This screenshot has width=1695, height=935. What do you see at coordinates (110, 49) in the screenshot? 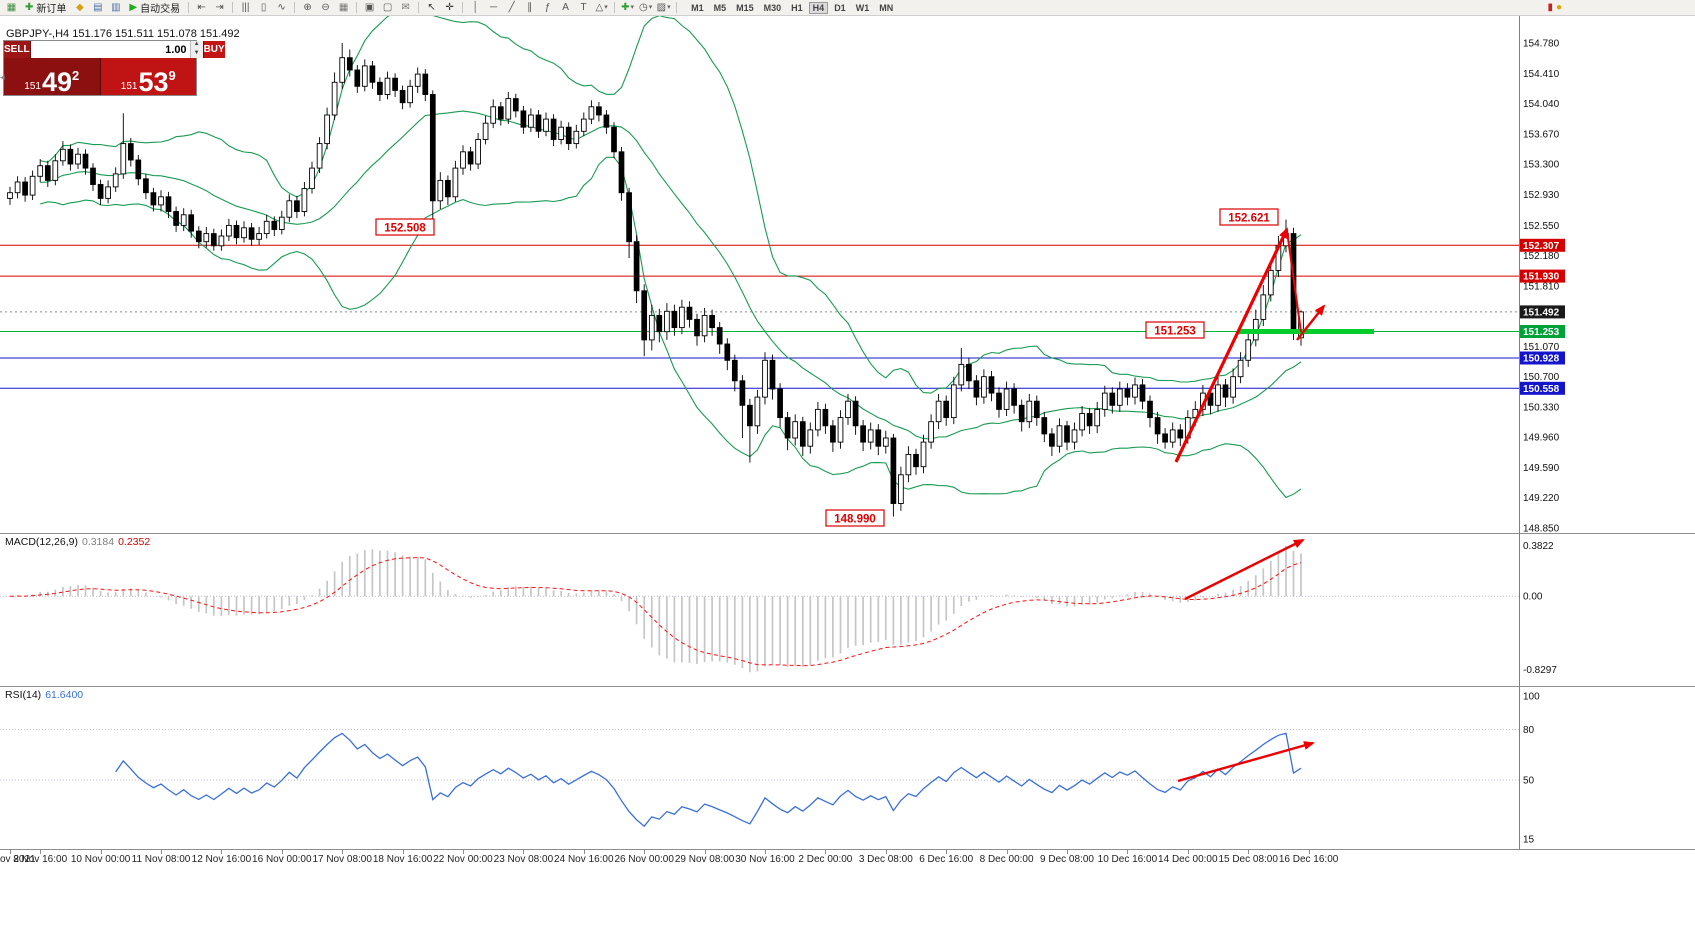
I see `volume-input` at bounding box center [110, 49].